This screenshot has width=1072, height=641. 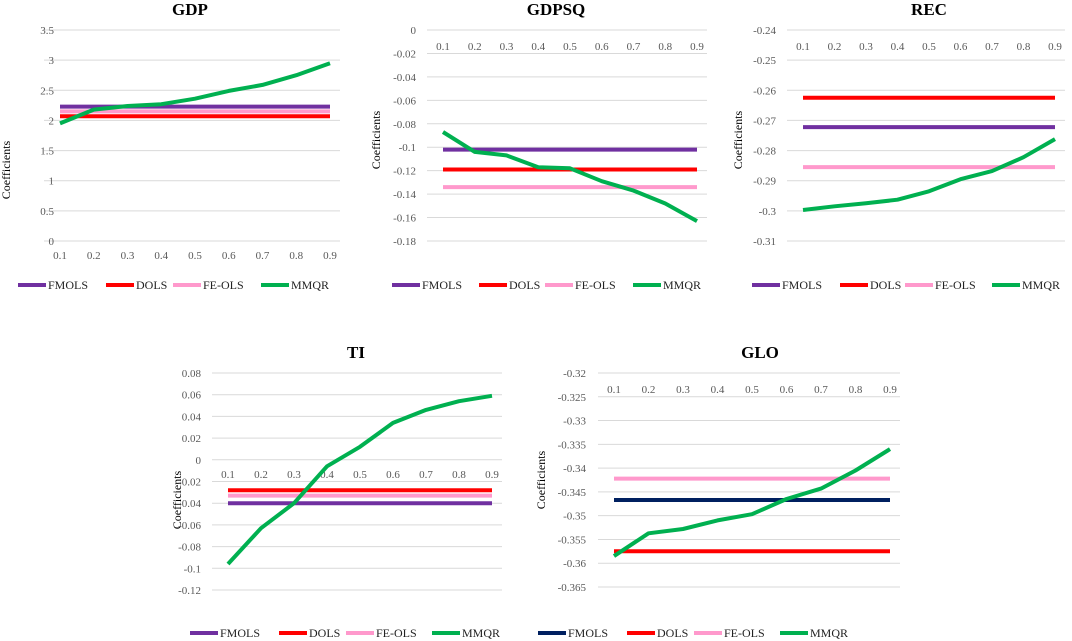 I want to click on y-tick-label: 2, so click(x=52, y=121).